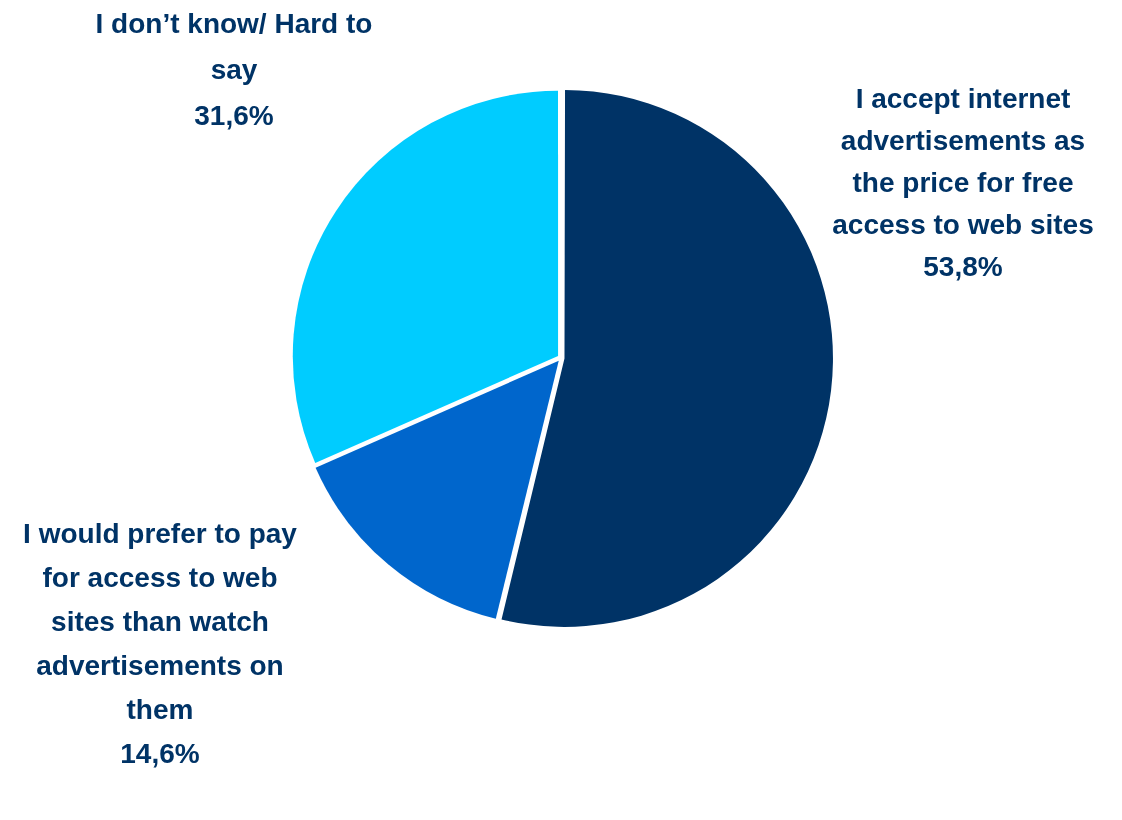 This screenshot has width=1122, height=820. Describe the element at coordinates (160, 621) in the screenshot. I see `slice-label: I would prefer to pay for access to web sites than watch advertisements on them` at that location.